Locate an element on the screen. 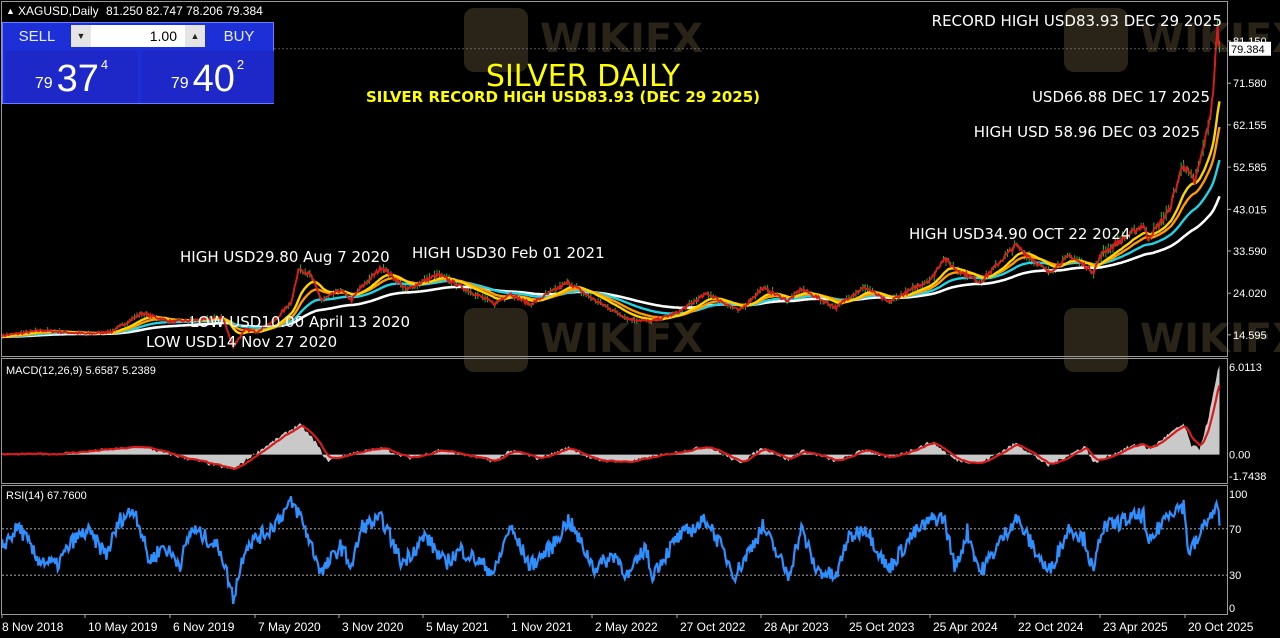 This screenshot has height=638, width=1280. x-tick-label: 2 May 2022 is located at coordinates (626, 627).